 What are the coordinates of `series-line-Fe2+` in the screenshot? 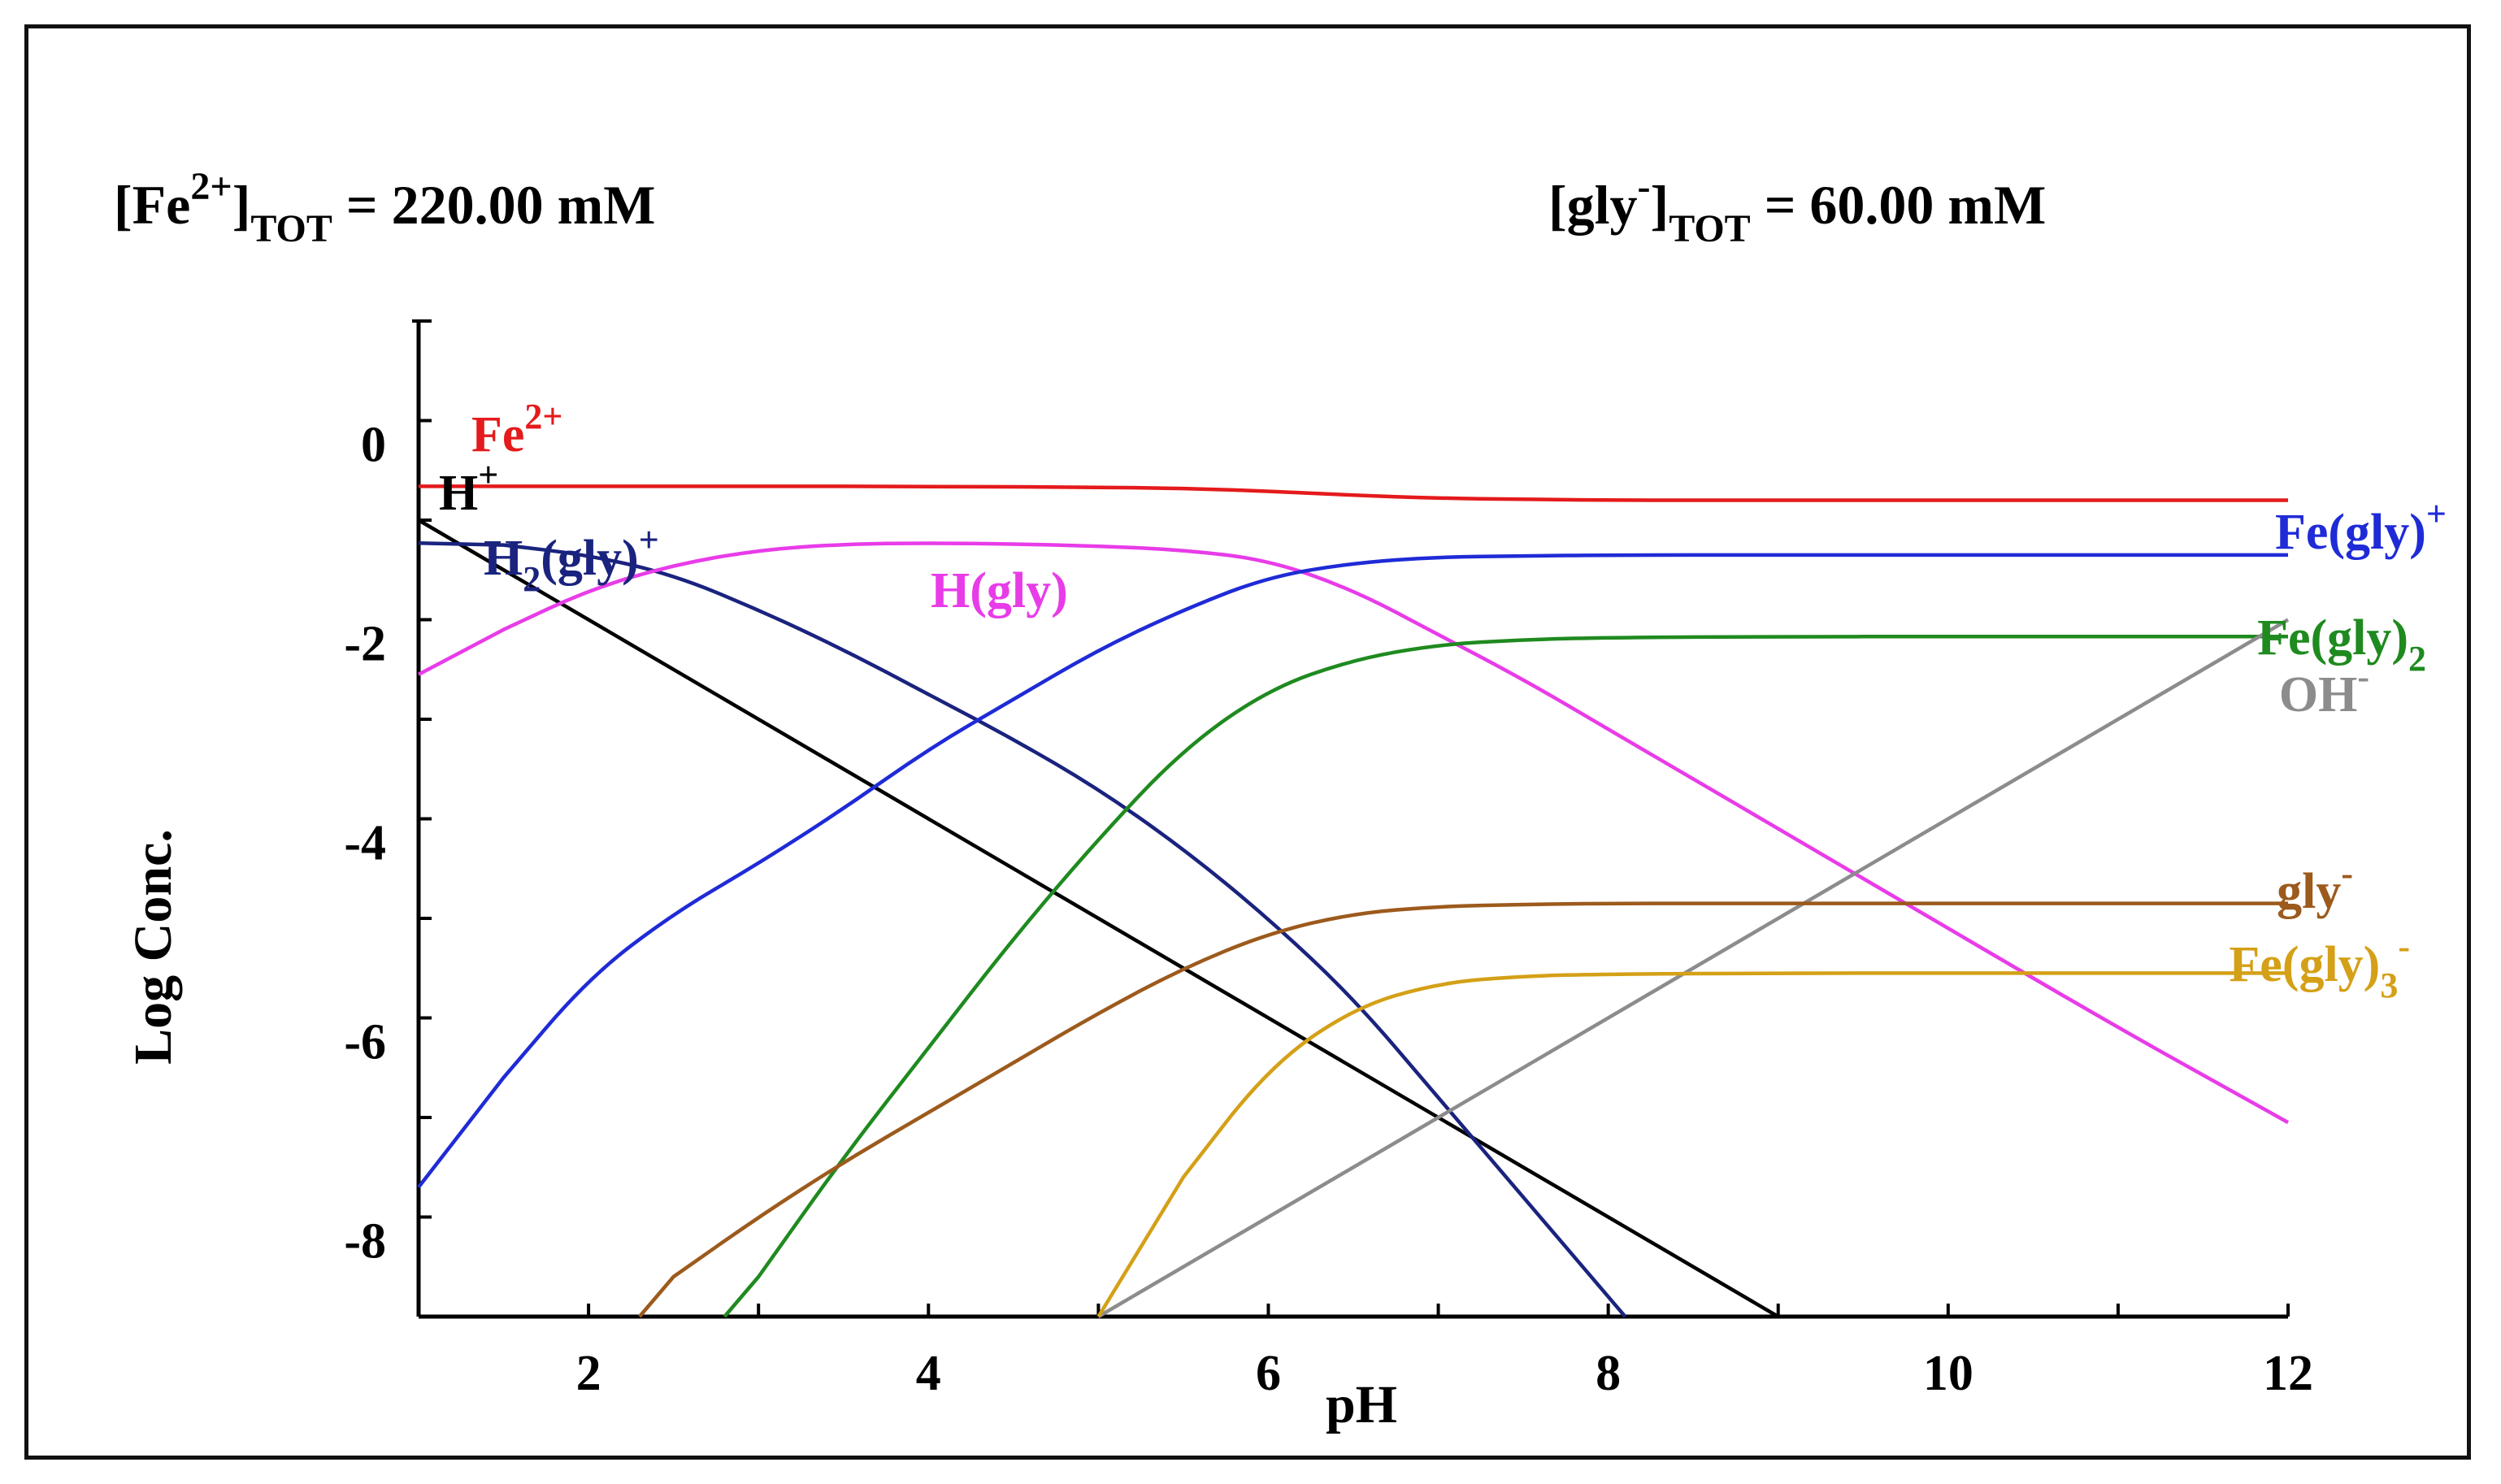 It's located at (1353, 493).